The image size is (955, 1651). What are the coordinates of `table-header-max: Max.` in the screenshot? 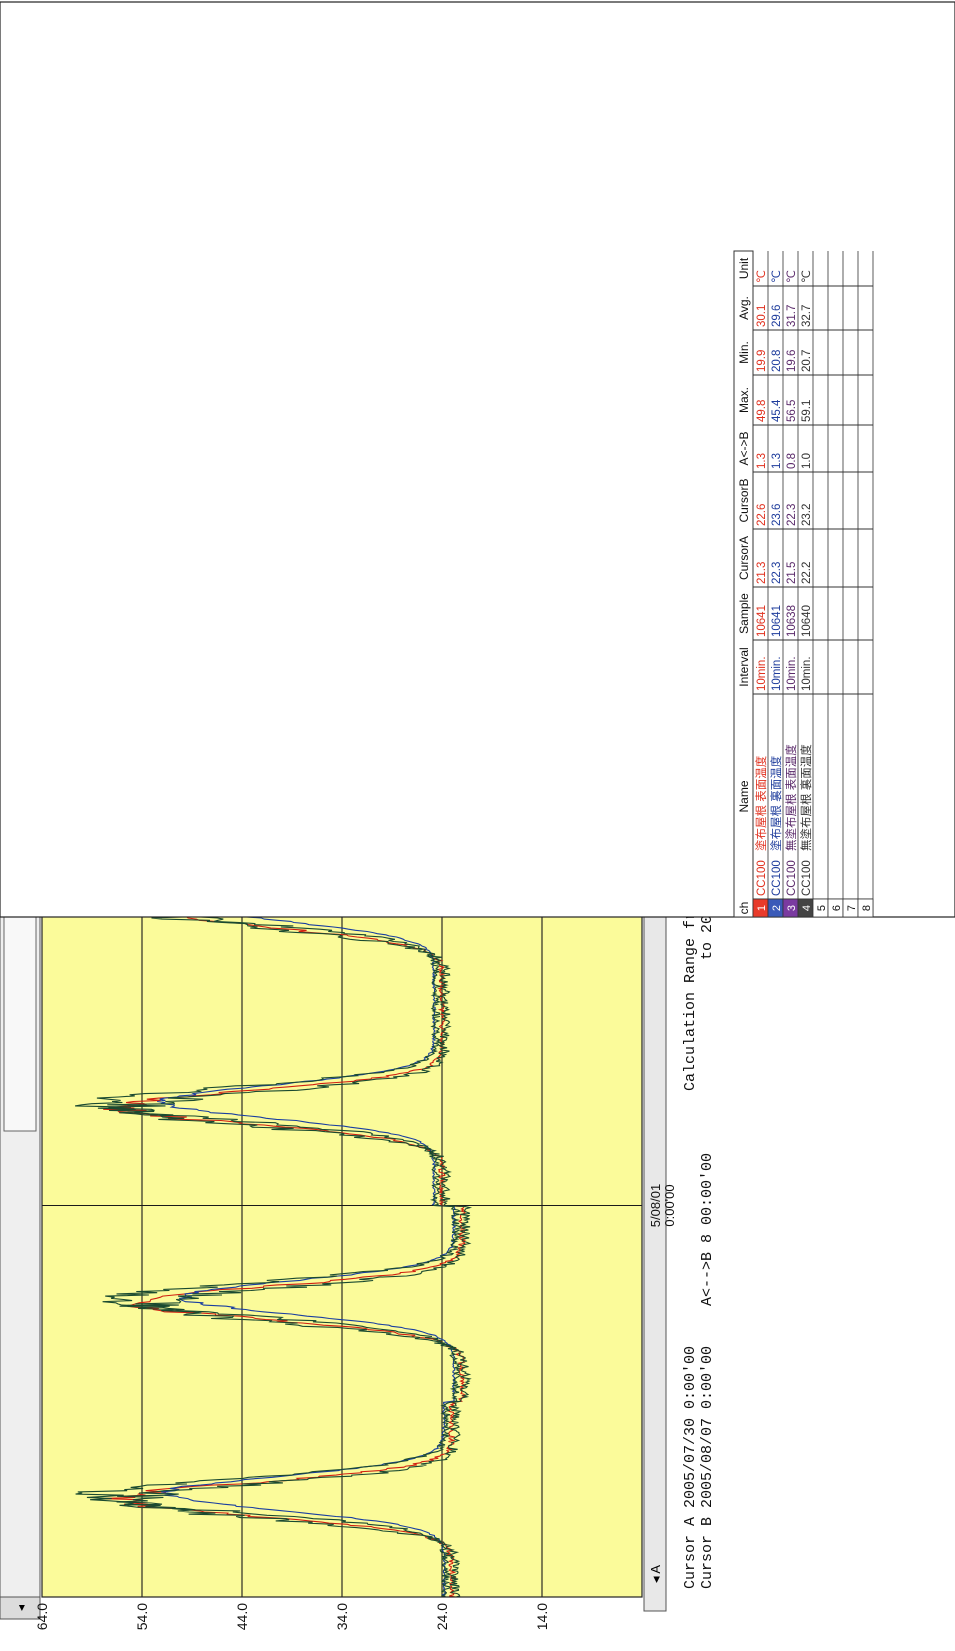 It's located at (744, 400).